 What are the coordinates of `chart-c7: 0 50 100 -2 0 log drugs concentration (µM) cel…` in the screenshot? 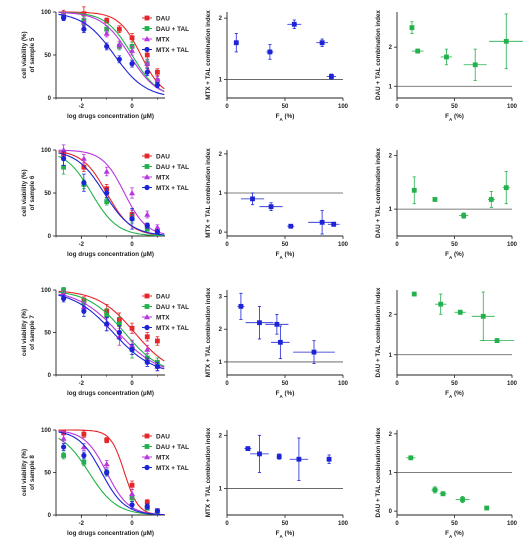 It's located at (105, 342).